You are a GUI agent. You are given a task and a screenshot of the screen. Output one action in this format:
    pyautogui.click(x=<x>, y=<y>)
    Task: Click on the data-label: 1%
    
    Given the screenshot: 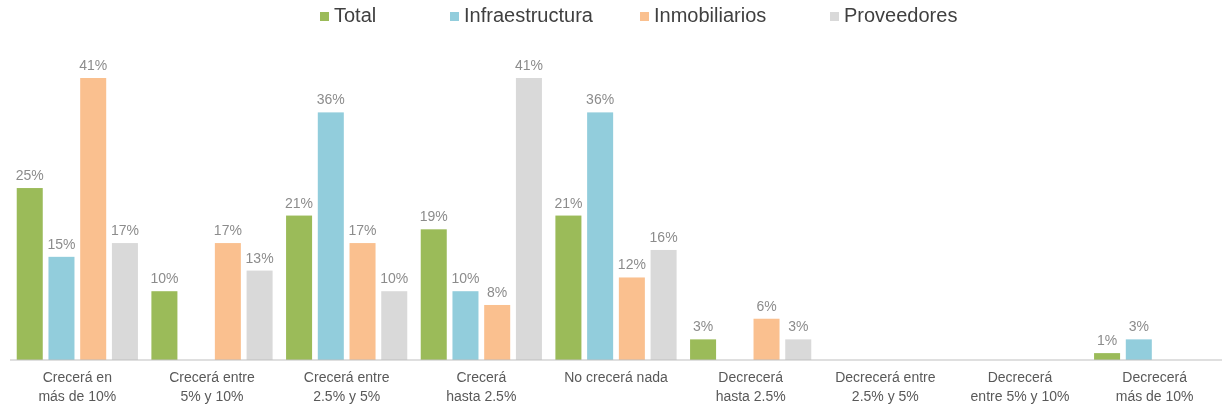 What is the action you would take?
    pyautogui.click(x=1107, y=340)
    